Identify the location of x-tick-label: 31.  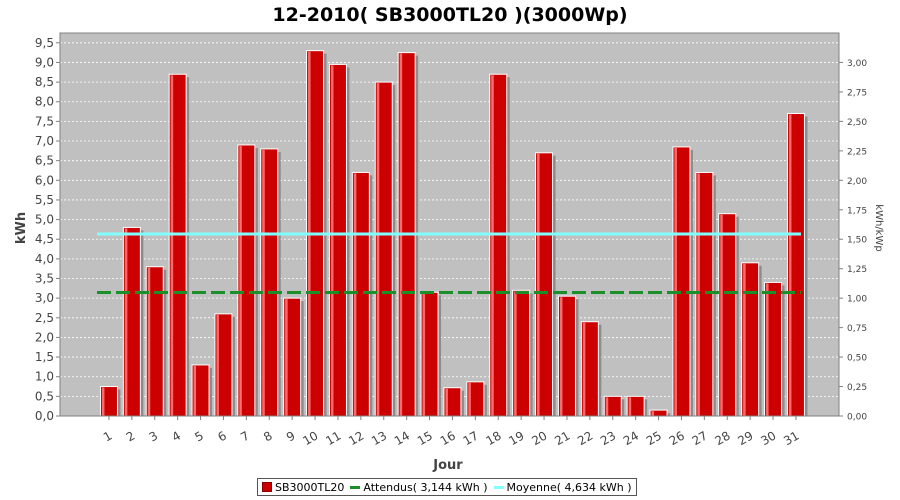
(791, 438).